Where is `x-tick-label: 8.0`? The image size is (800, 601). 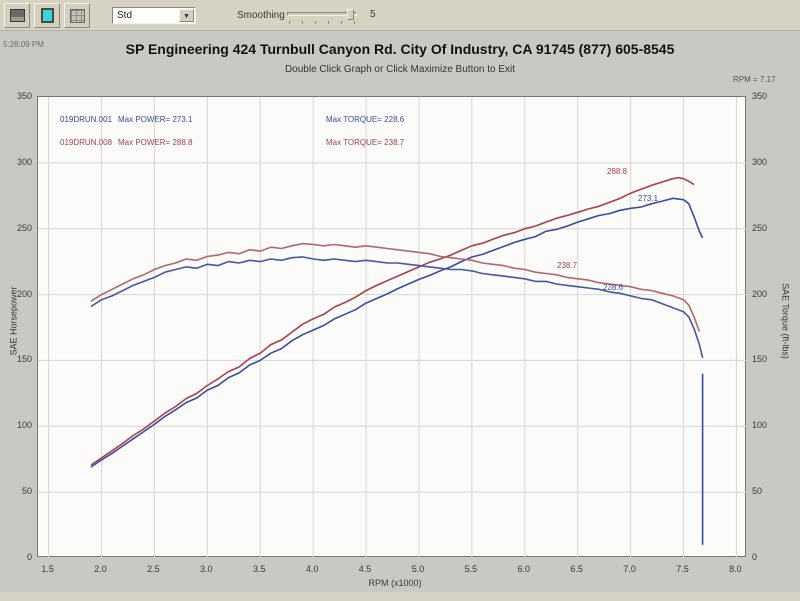
x-tick-label: 8.0 is located at coordinates (735, 569).